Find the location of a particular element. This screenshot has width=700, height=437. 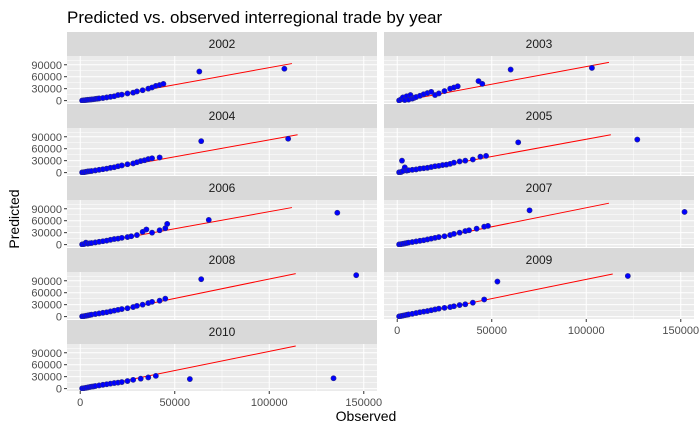

facet-strip-label: 2010 is located at coordinates (222, 332).